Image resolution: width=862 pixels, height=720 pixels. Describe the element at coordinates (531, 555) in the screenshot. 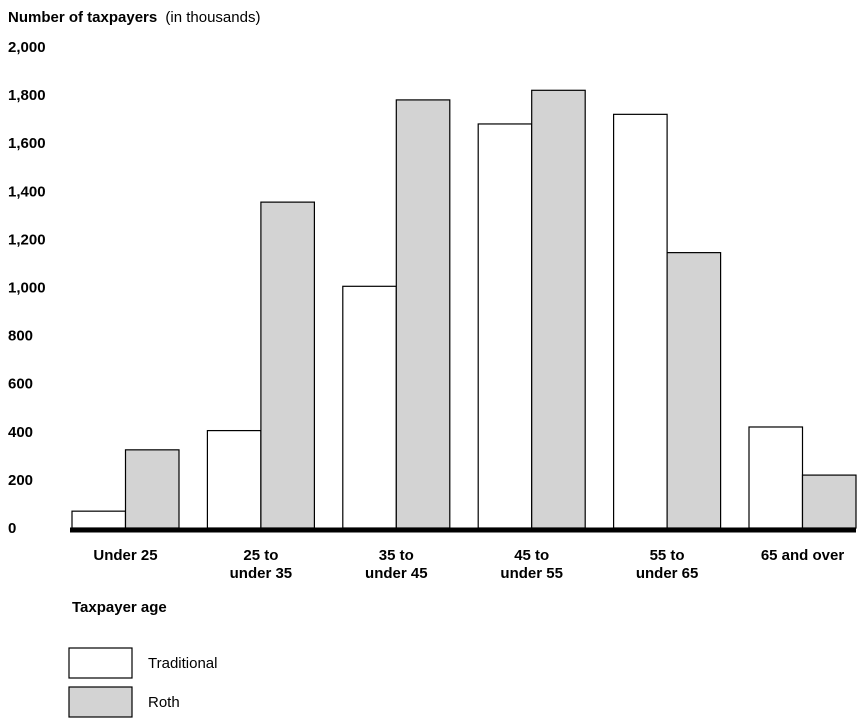

I see `x-category-label-line: 45 to` at that location.